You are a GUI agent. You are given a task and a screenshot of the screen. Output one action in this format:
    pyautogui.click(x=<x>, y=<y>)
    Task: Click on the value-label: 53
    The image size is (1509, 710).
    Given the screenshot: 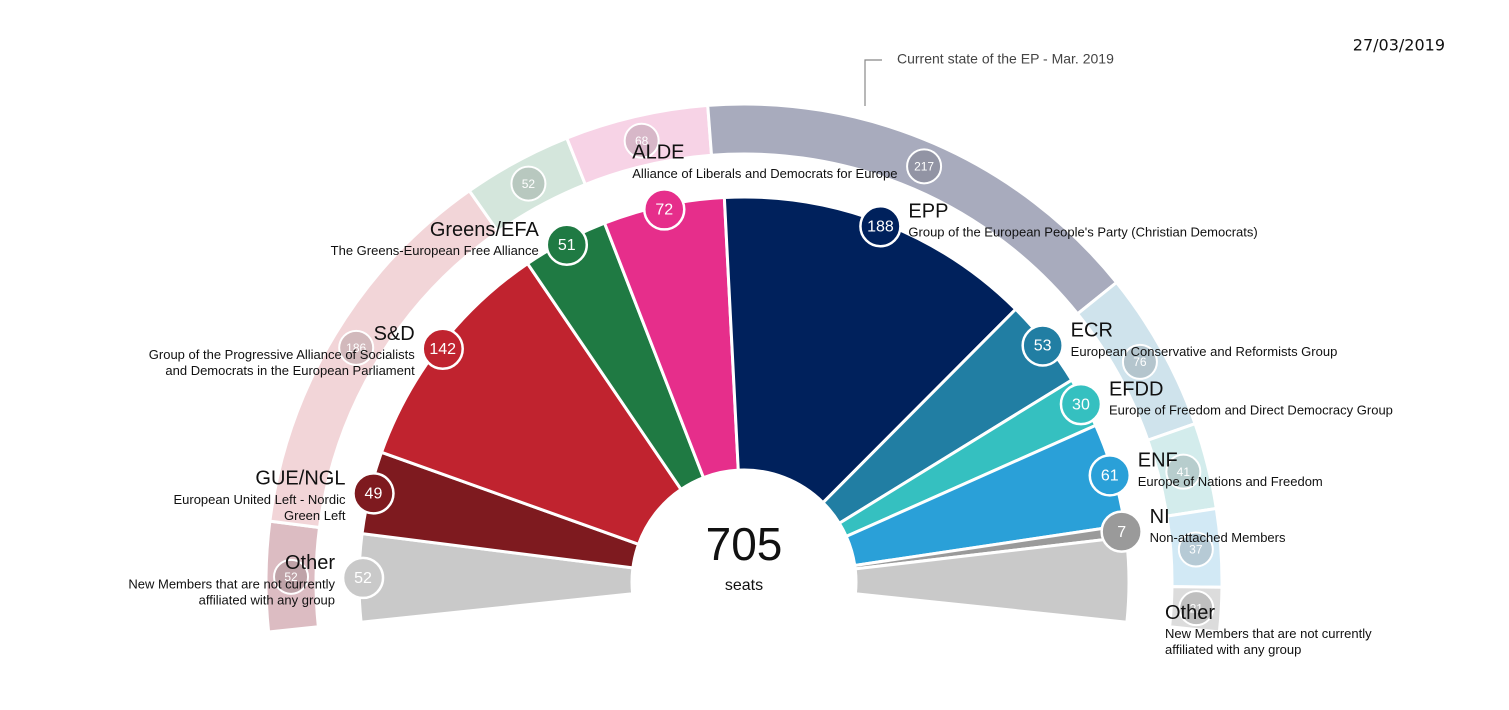 What is the action you would take?
    pyautogui.click(x=1043, y=346)
    